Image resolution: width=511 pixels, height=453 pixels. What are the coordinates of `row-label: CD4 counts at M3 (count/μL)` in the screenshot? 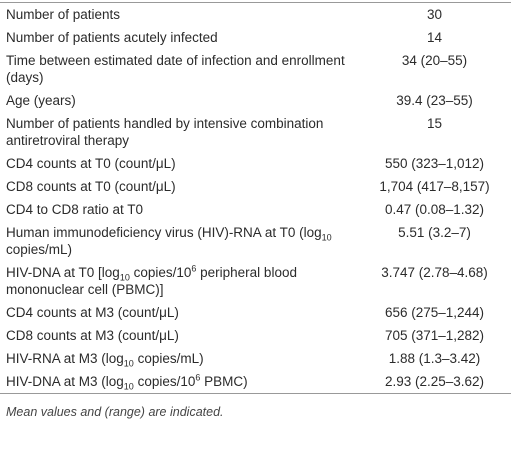 It's located at (179, 312).